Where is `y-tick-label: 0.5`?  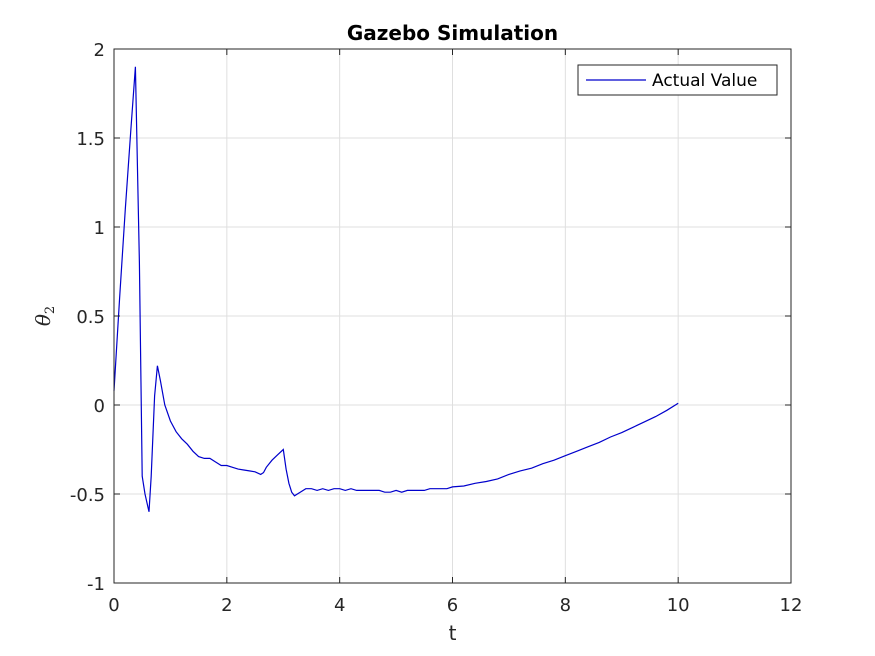
y-tick-label: 0.5 is located at coordinates (90, 317).